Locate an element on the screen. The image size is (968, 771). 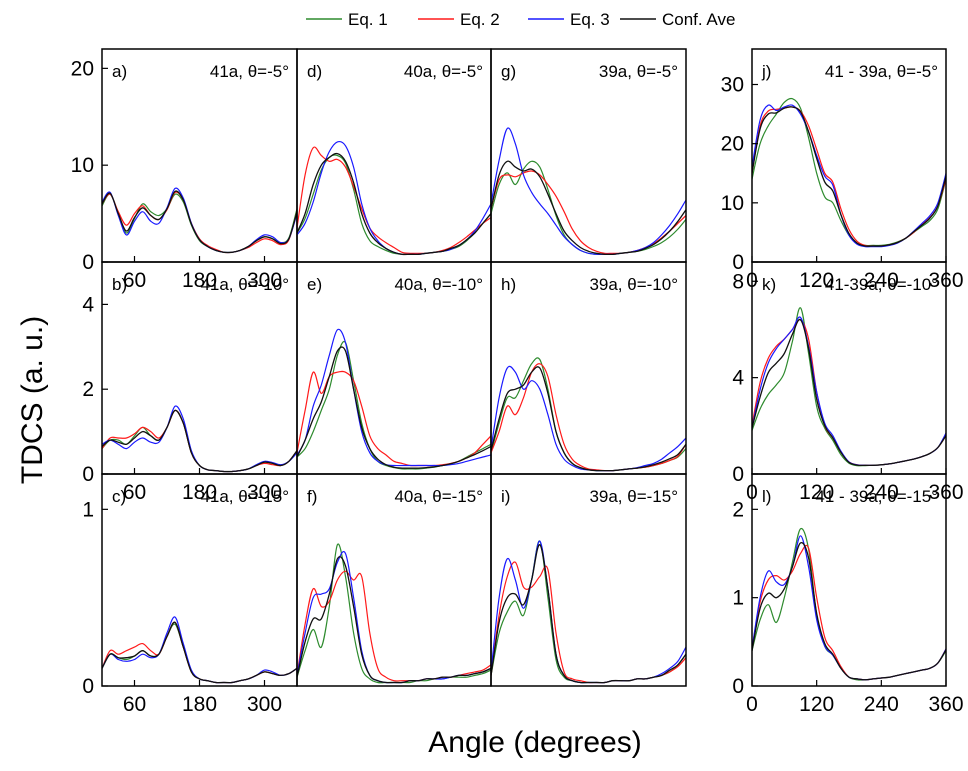
panel-a: 0 10 20 60 180 300 a) 41a, θ=-5° is located at coordinates (184, 170).